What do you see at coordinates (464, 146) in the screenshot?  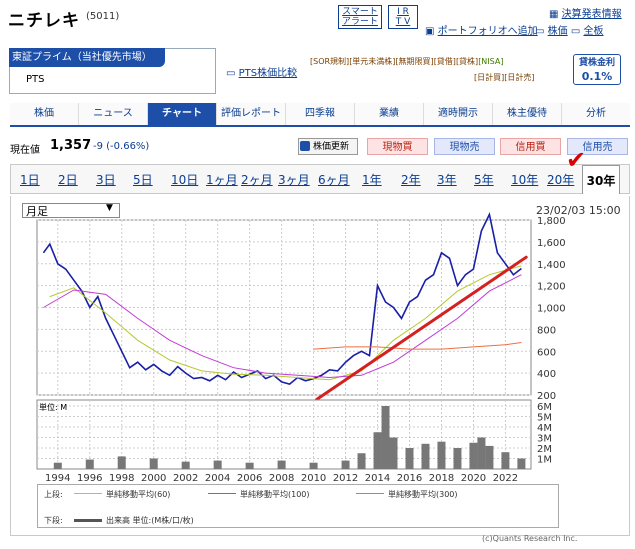 I see `genbutsu-sell-button: 現物売` at bounding box center [464, 146].